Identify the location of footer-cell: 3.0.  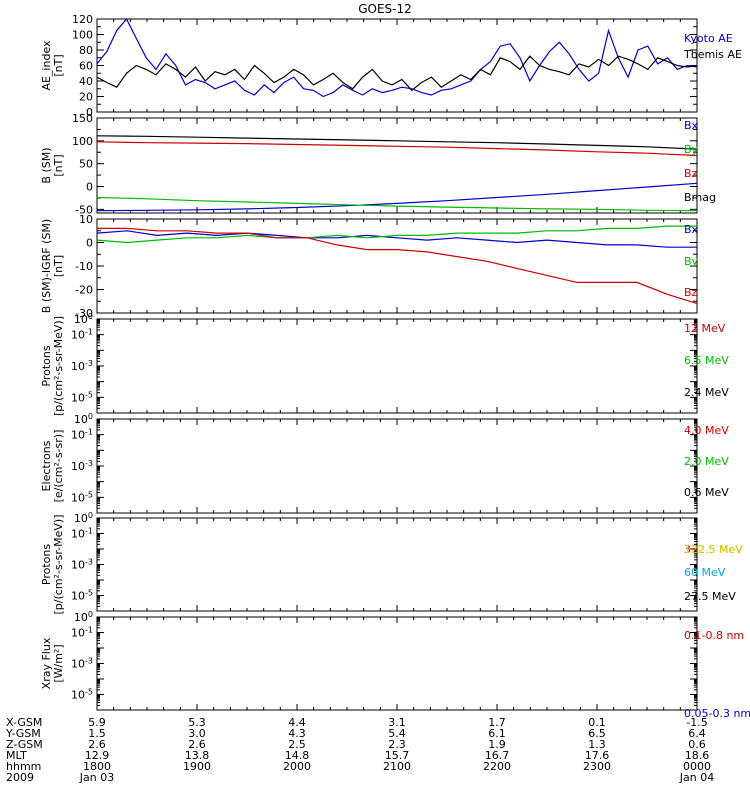
(197, 733).